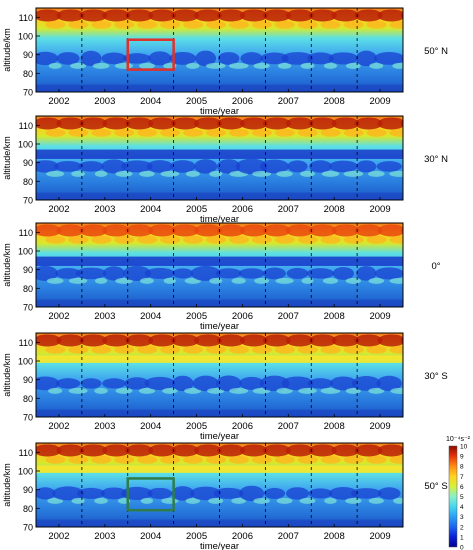  What do you see at coordinates (453, 496) in the screenshot?
I see `colorbar-scale` at bounding box center [453, 496].